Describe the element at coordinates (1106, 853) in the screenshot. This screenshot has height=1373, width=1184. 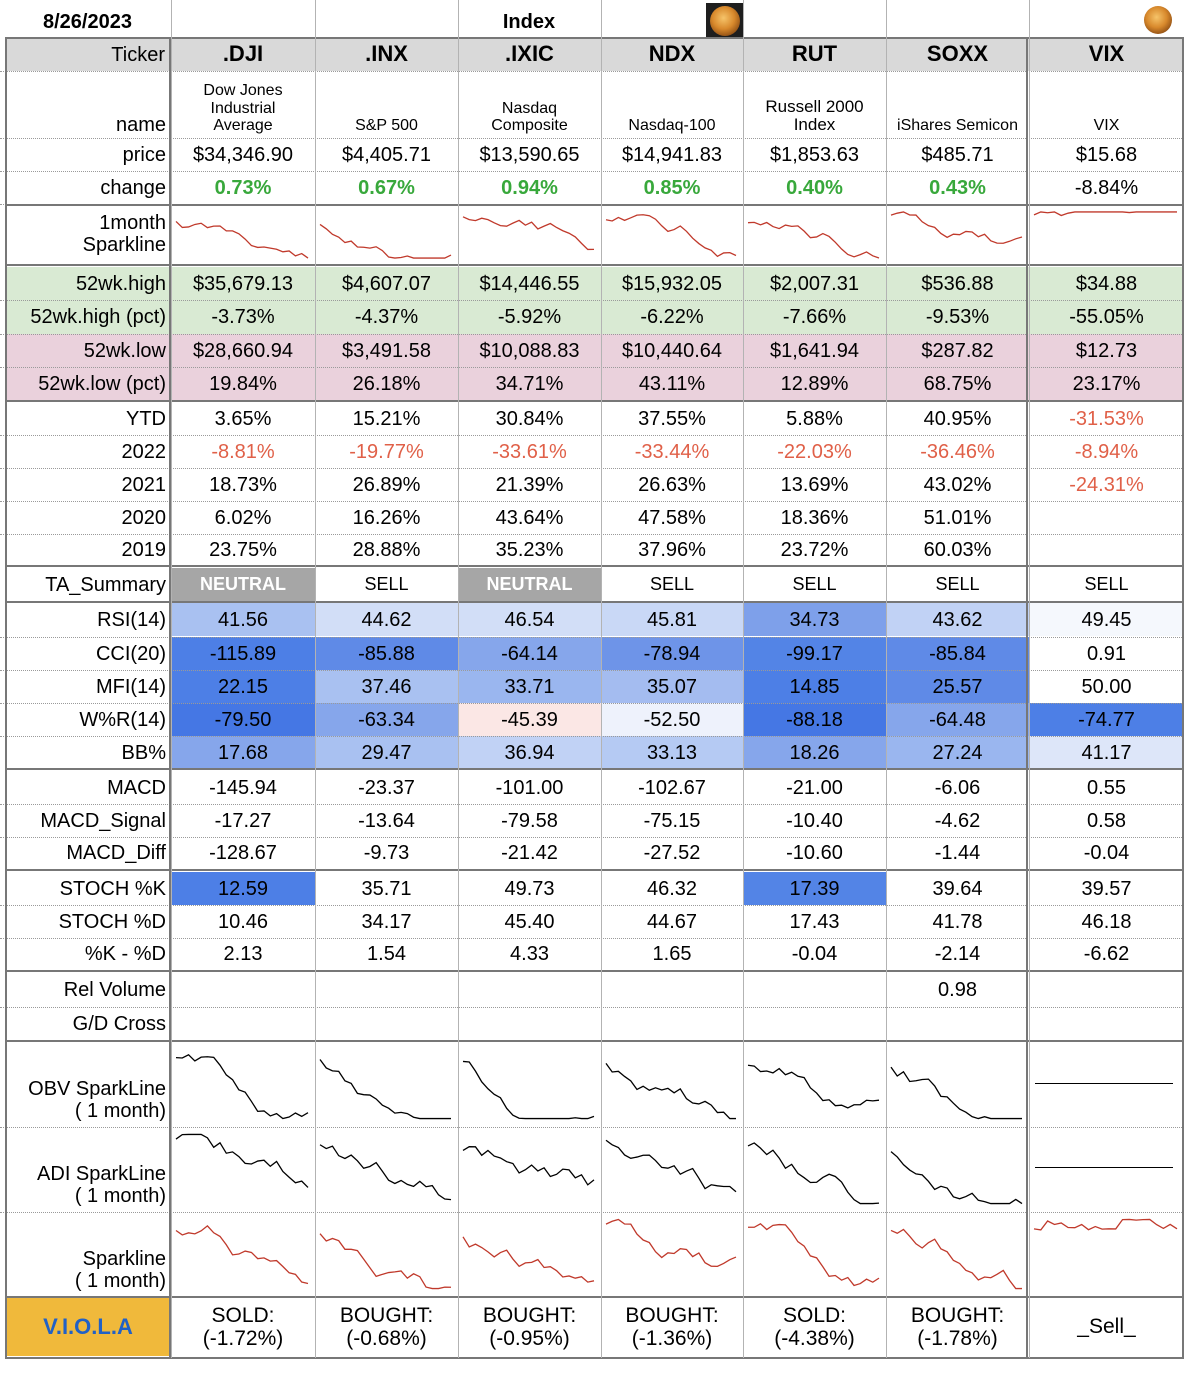
I see `macd_diff-cell: -0.04` at that location.